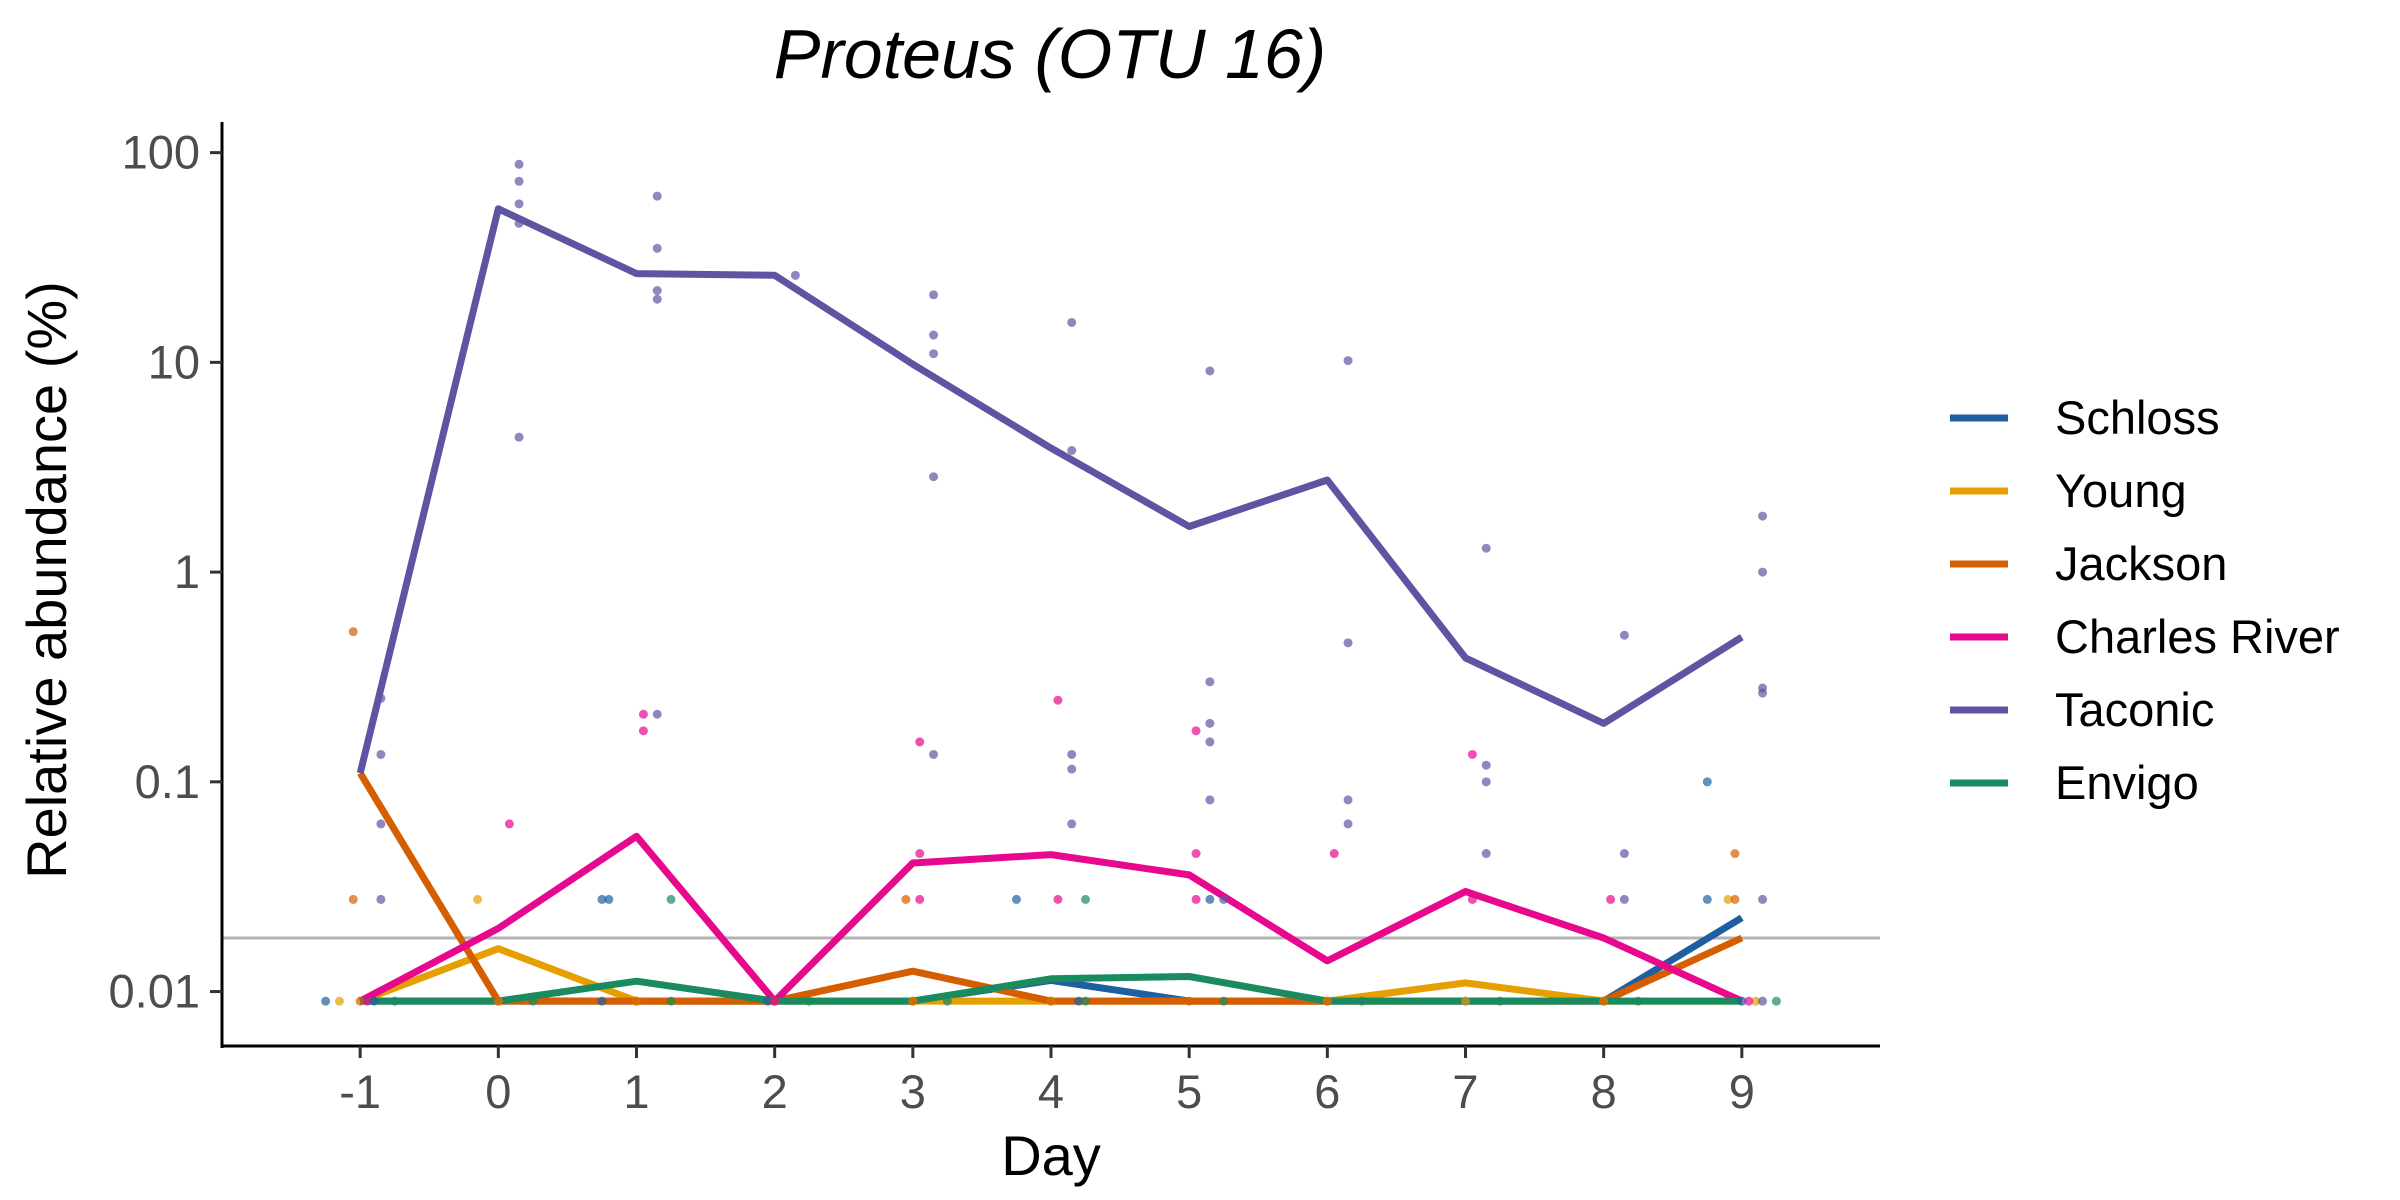 The width and height of the screenshot is (2400, 1200). What do you see at coordinates (2197, 636) in the screenshot?
I see `legend-label: Charles River` at bounding box center [2197, 636].